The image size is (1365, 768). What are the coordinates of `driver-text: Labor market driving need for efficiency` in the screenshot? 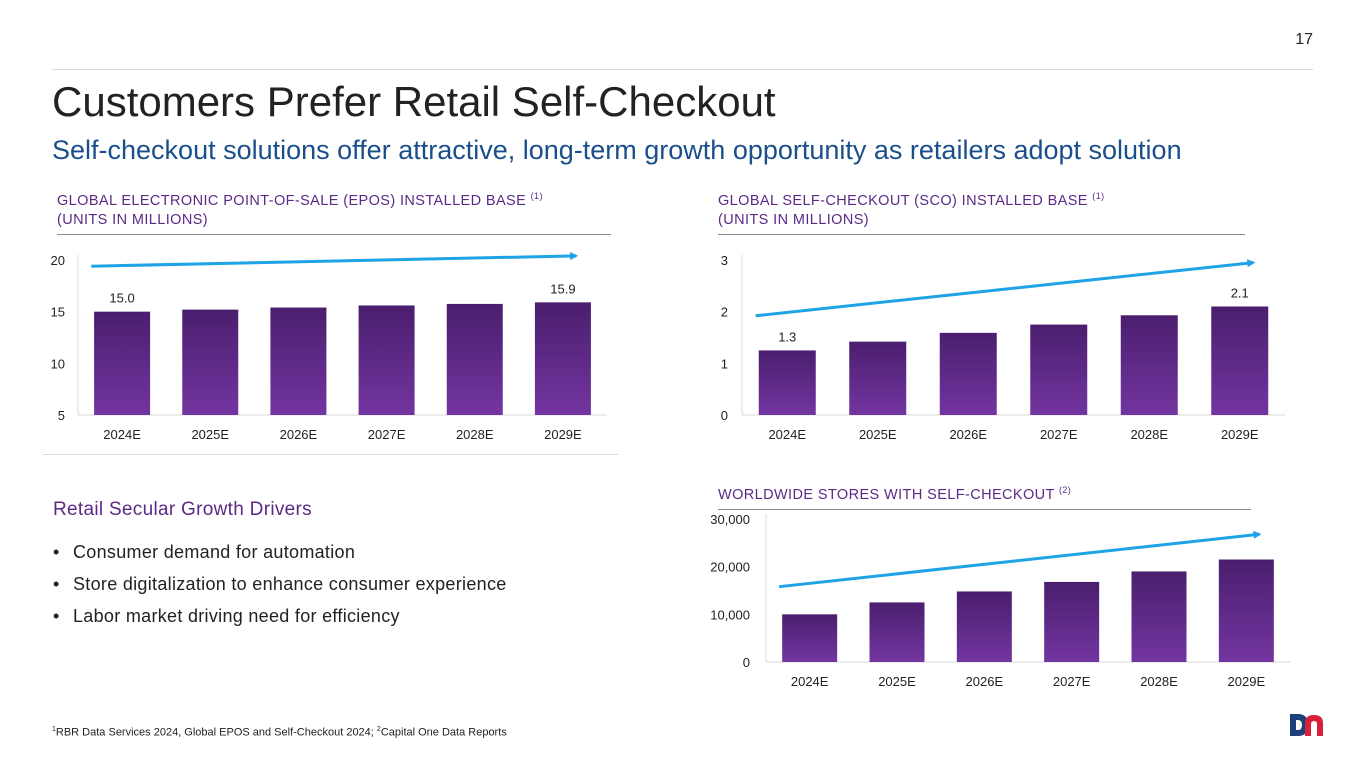 It's located at (236, 616).